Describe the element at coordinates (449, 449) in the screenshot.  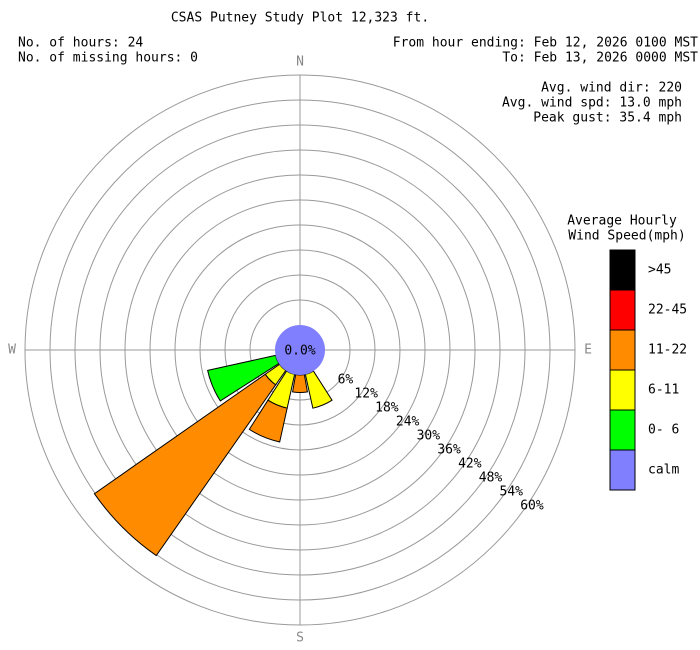
I see `r-tick-label: 36%` at that location.